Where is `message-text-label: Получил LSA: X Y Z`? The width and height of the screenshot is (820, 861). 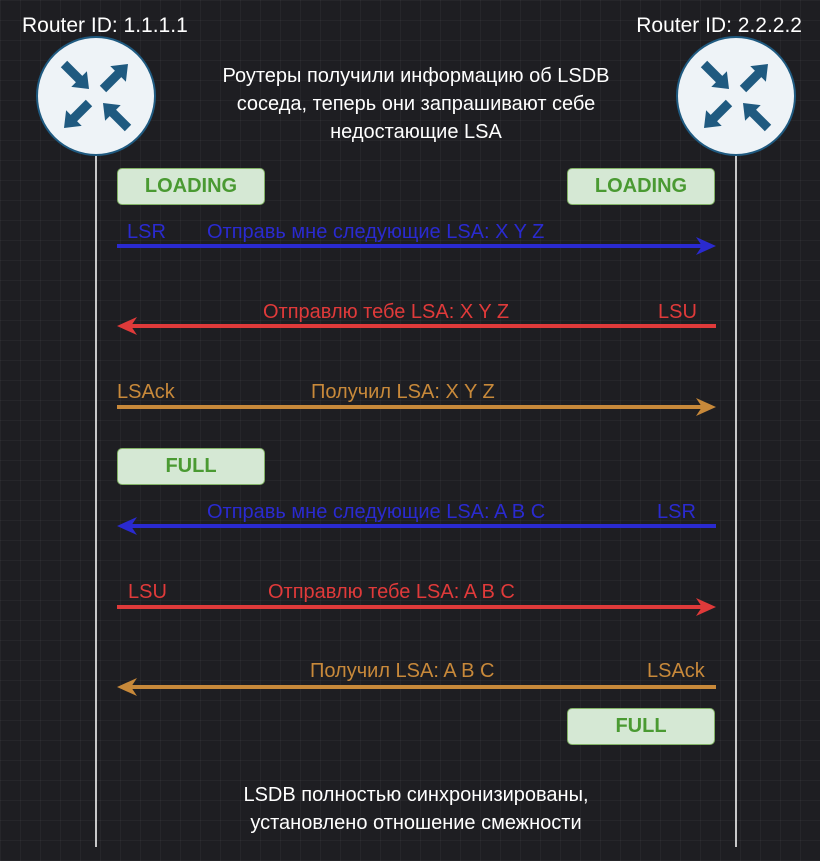 message-text-label: Получил LSA: X Y Z is located at coordinates (403, 392).